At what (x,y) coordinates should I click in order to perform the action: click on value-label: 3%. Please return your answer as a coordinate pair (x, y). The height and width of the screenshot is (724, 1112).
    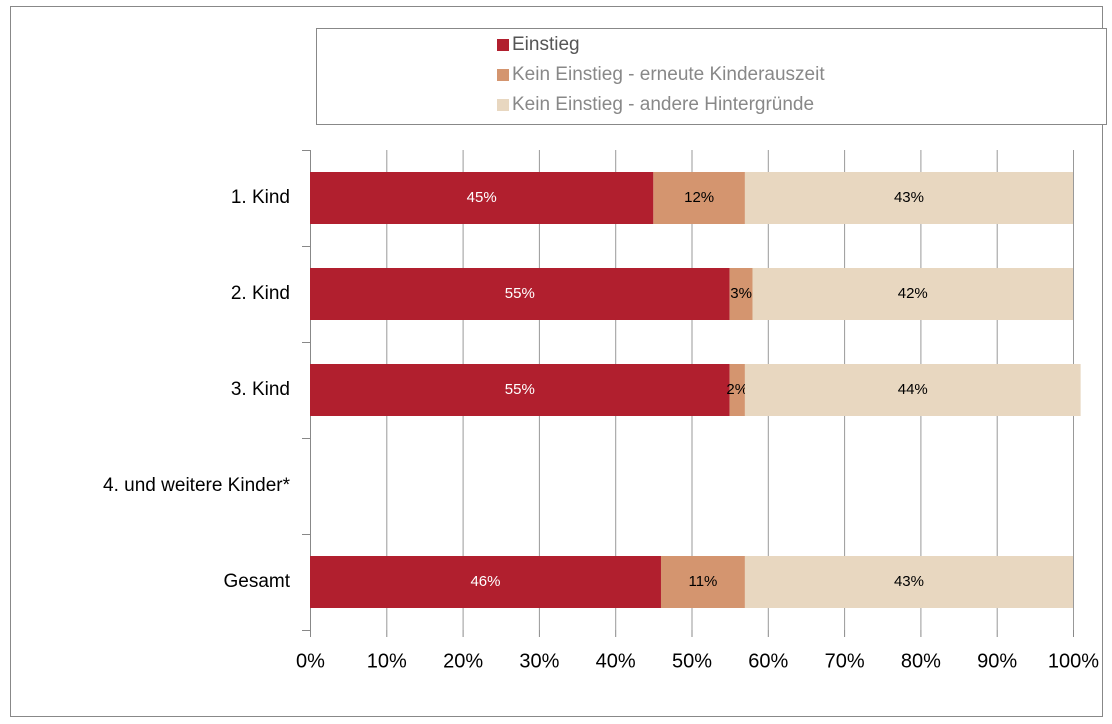
    Looking at the image, I should click on (741, 293).